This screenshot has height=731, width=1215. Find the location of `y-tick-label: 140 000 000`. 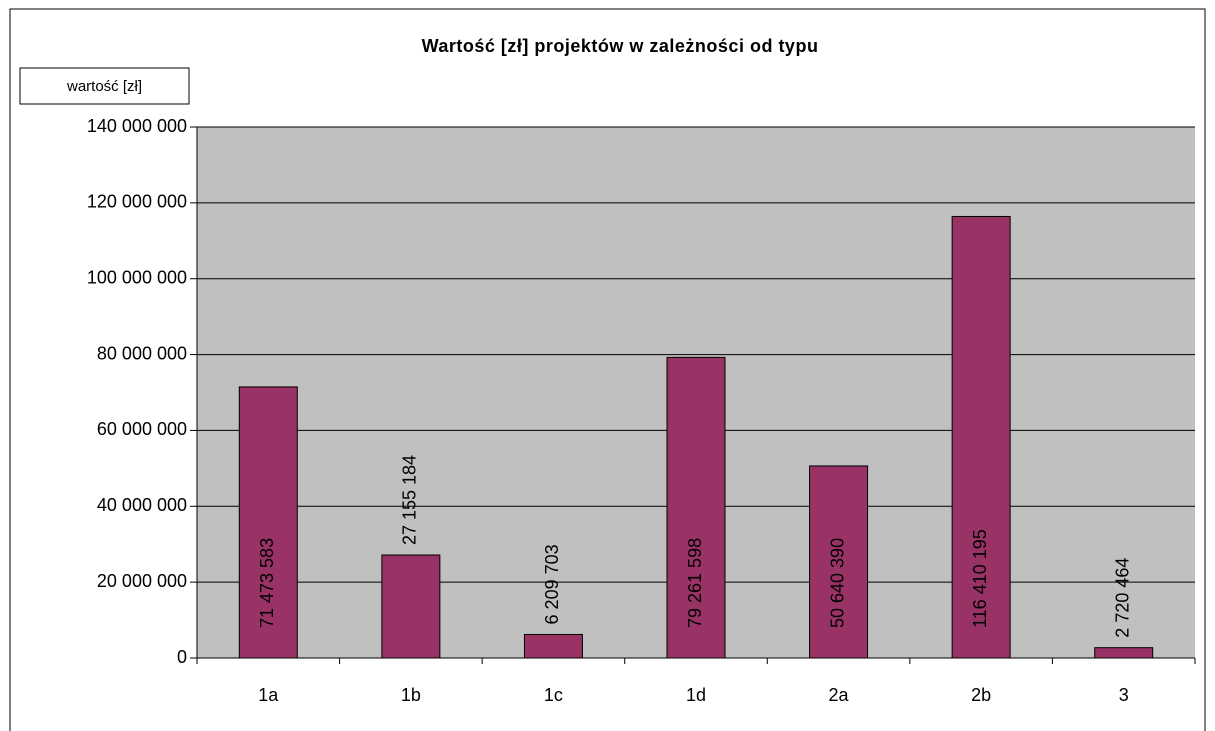

y-tick-label: 140 000 000 is located at coordinates (137, 126).